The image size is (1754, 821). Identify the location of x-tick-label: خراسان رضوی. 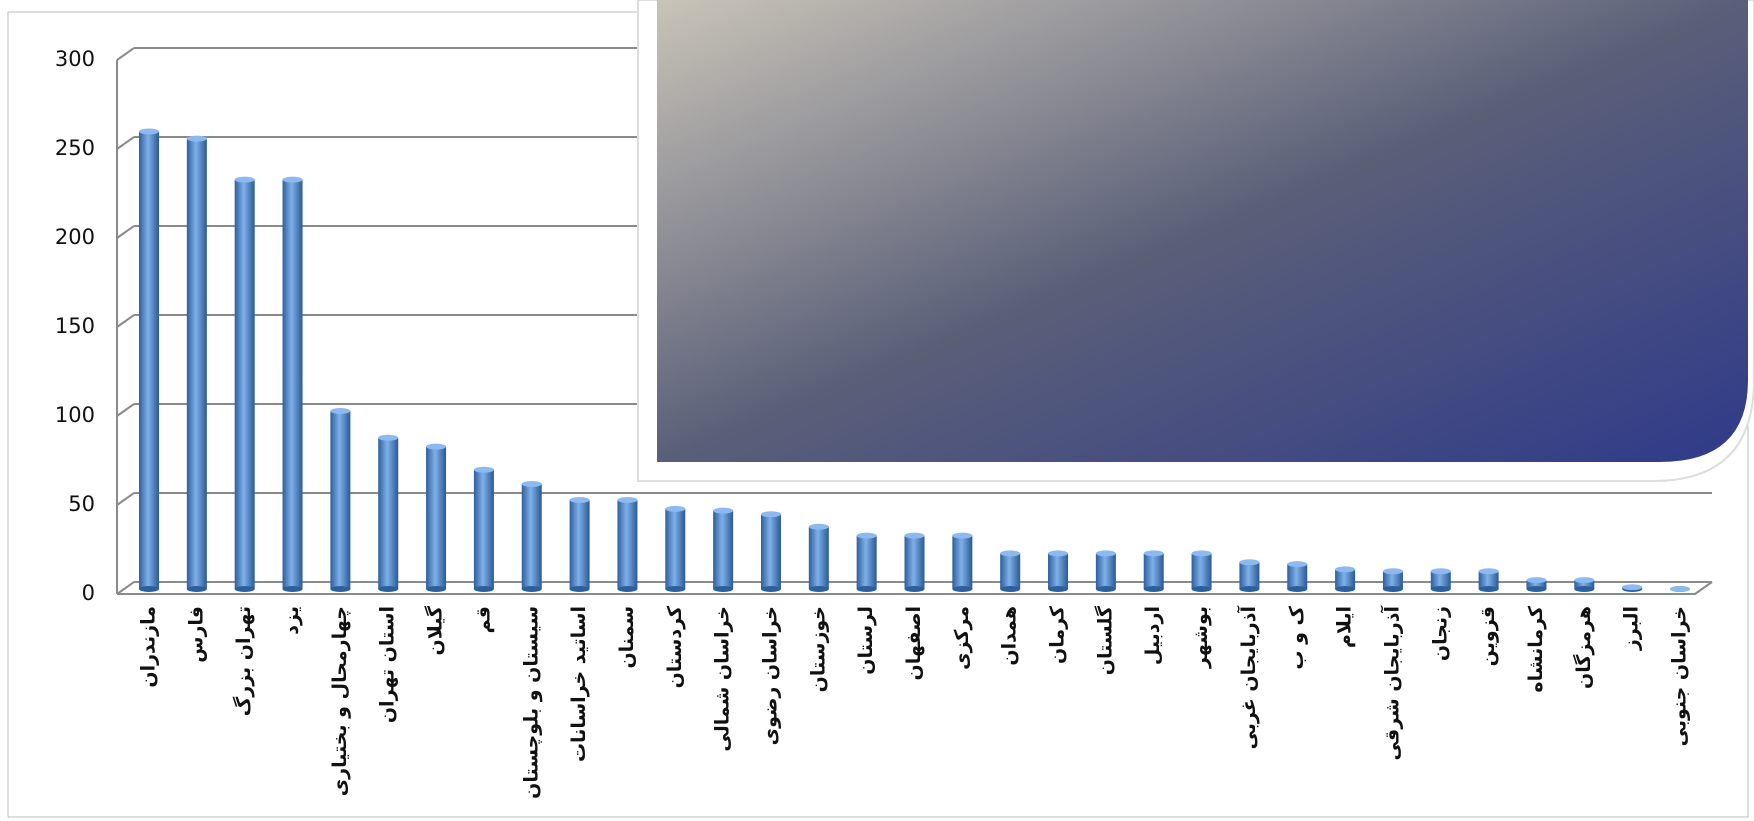
(770, 675).